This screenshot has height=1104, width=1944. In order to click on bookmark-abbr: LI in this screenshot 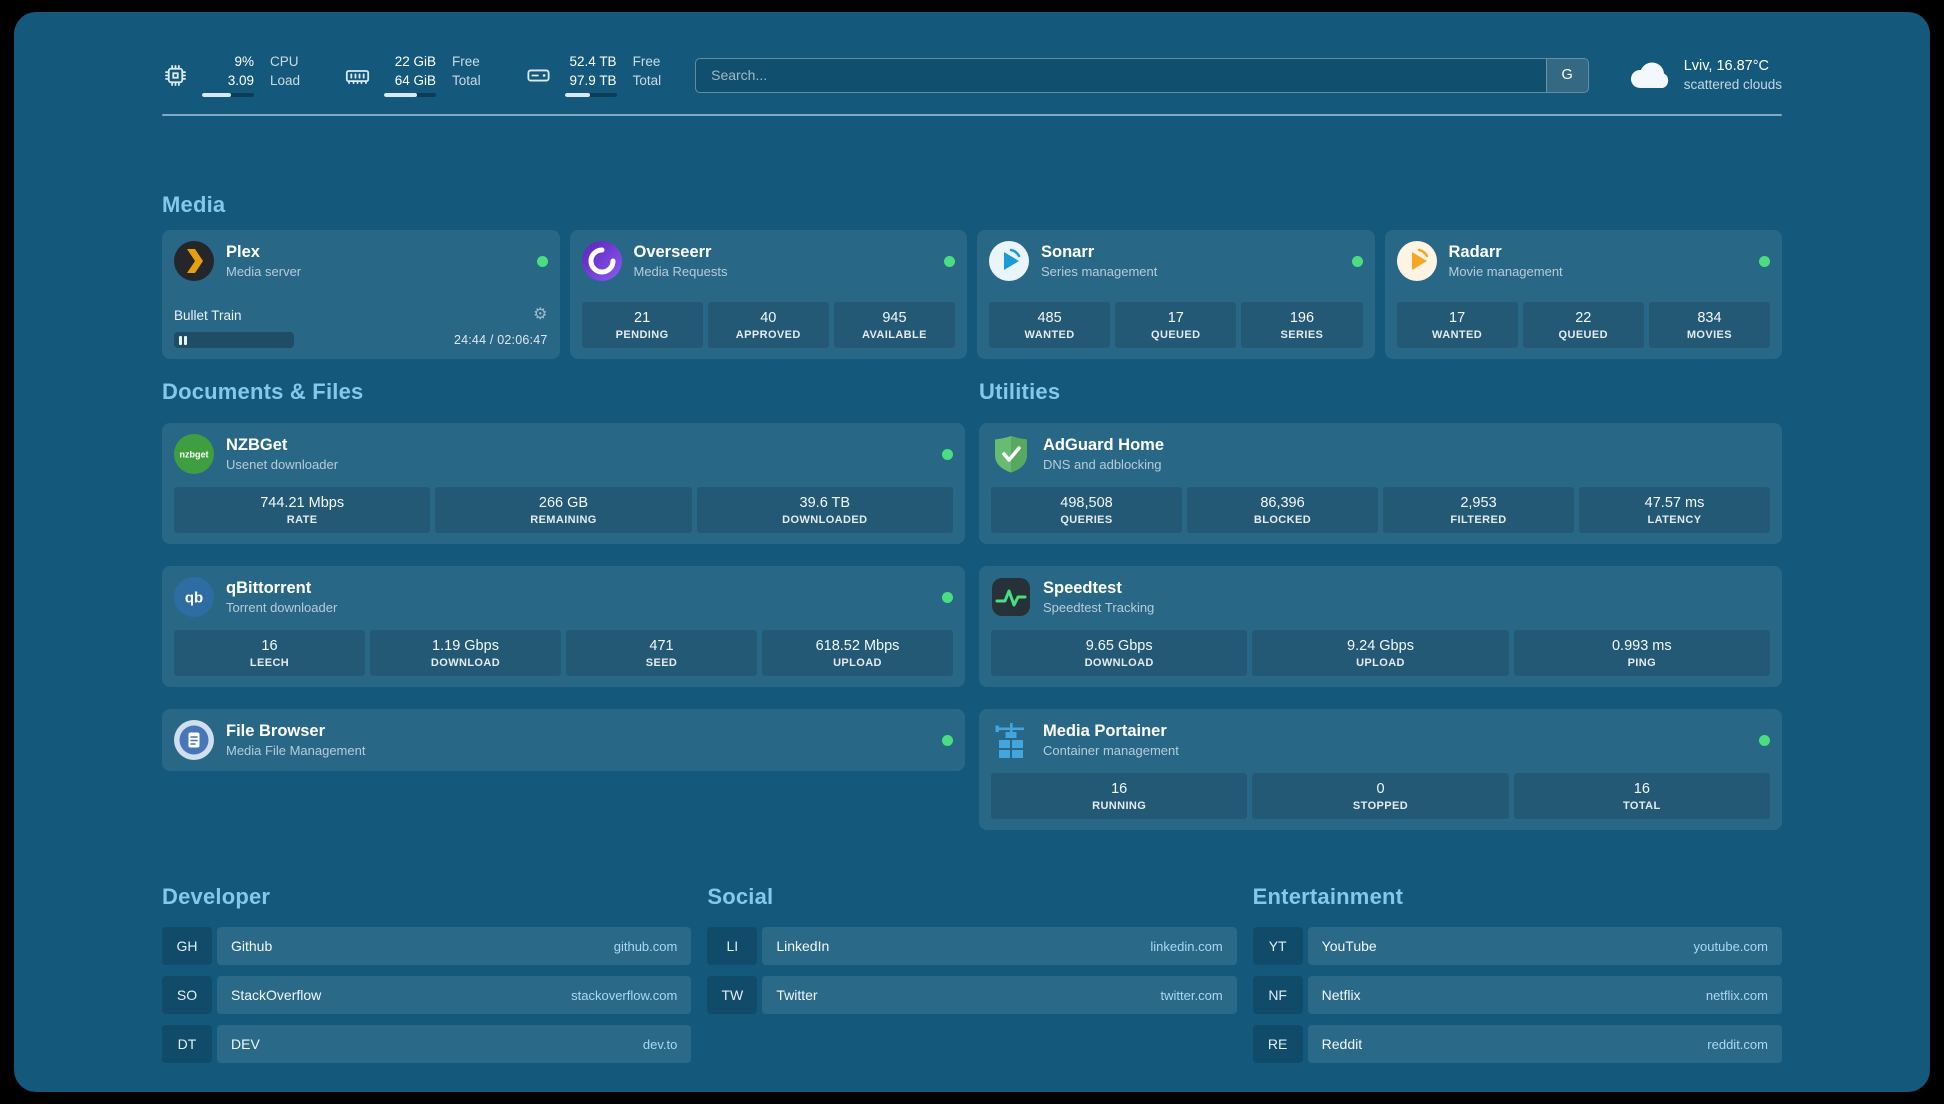, I will do `click(732, 946)`.